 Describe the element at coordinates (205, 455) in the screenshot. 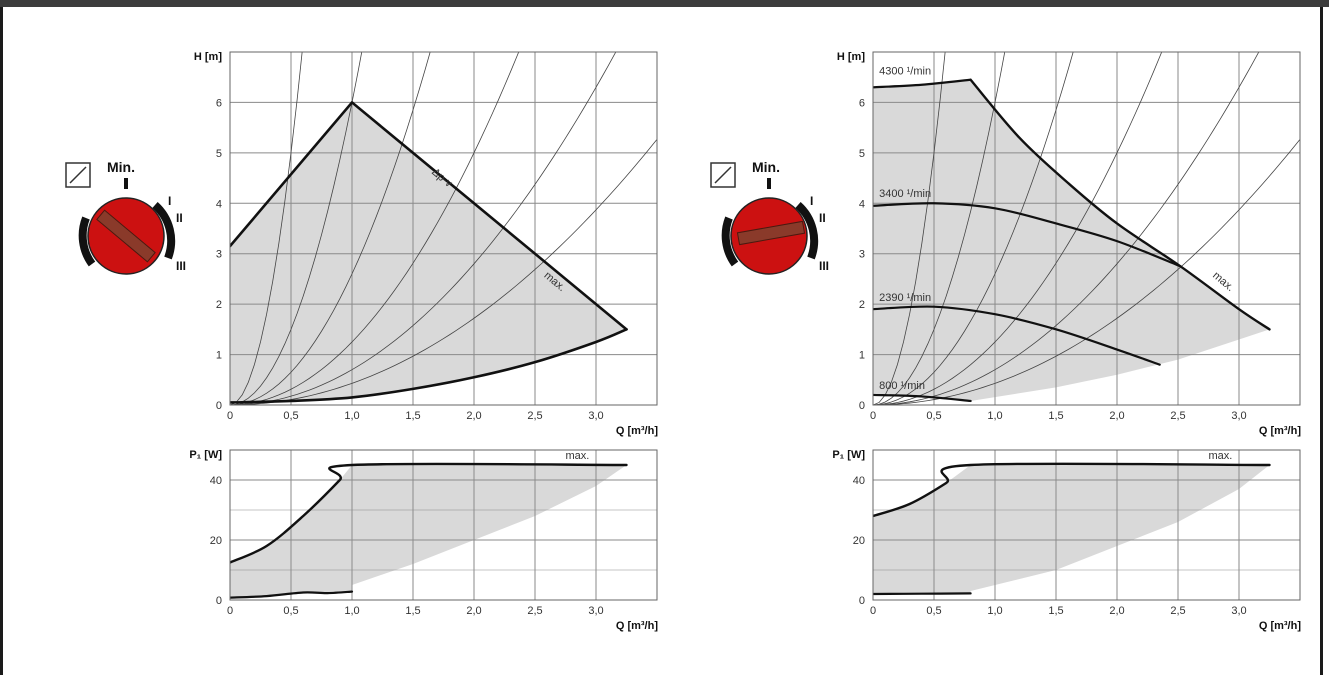

I see `y-axis-label: P₁ [W]` at that location.